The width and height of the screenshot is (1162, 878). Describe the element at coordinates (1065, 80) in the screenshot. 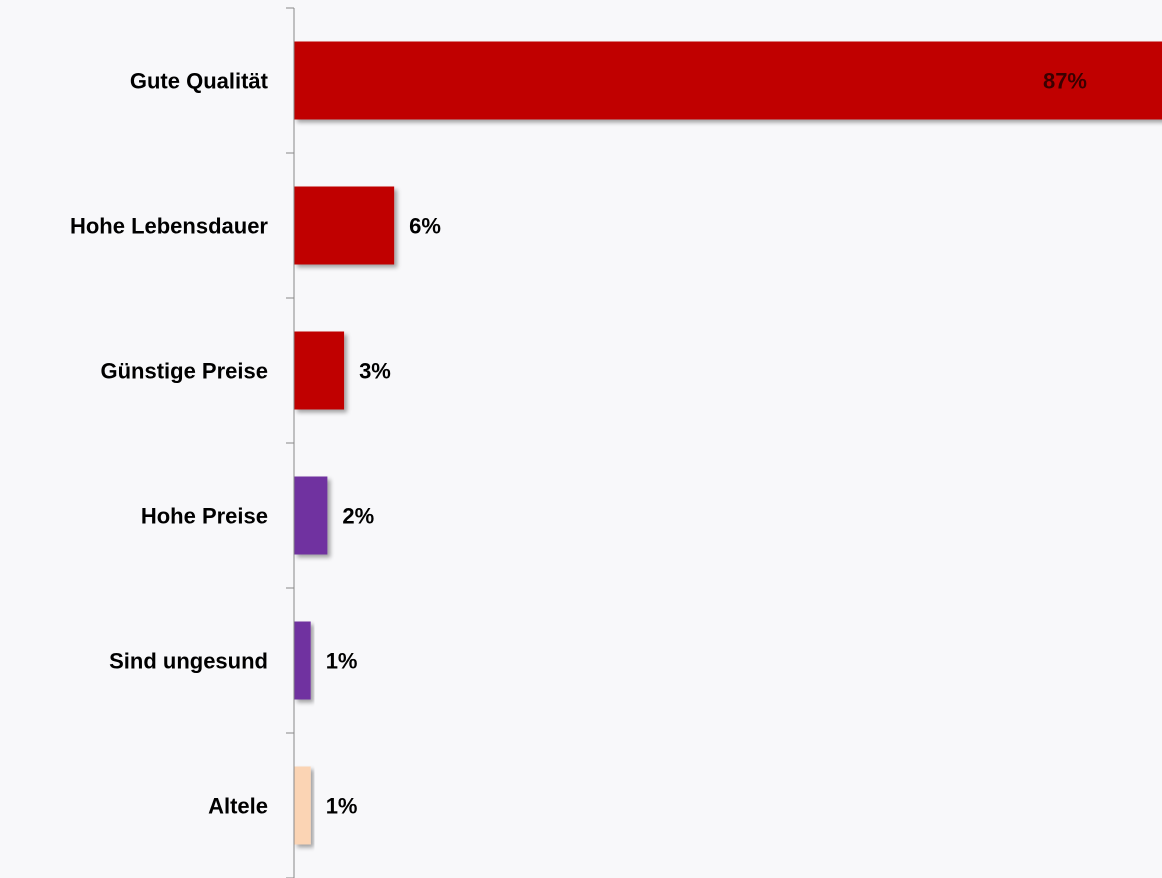

I see `data-label: 87%` at that location.